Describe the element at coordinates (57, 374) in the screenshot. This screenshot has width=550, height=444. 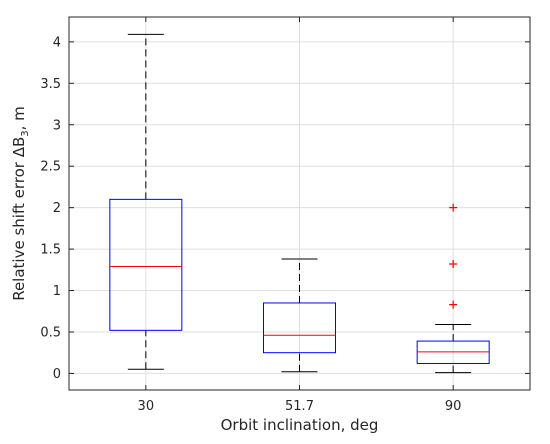
I see `y-tick-label: 0` at that location.